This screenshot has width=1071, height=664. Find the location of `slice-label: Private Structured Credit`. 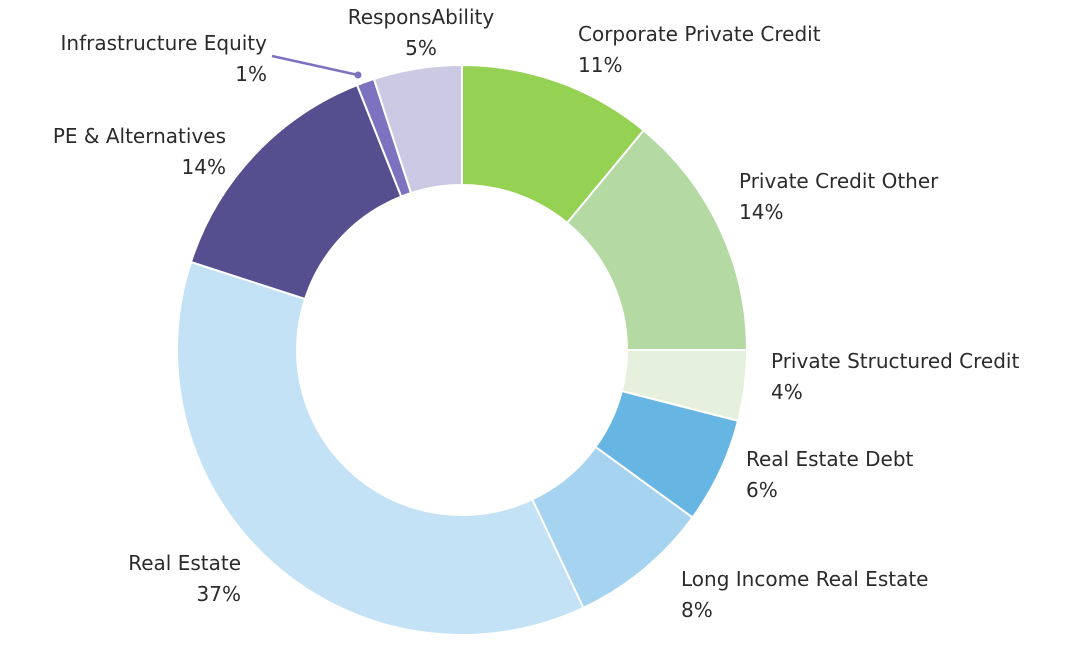

slice-label: Private Structured Credit is located at coordinates (895, 361).